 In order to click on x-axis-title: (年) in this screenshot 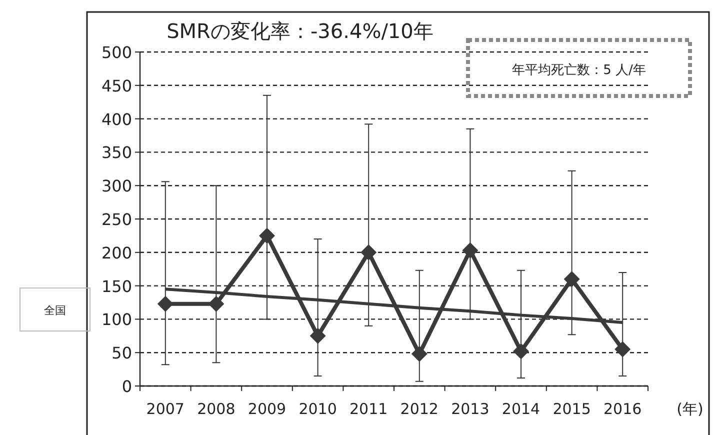, I will do `click(690, 409)`.